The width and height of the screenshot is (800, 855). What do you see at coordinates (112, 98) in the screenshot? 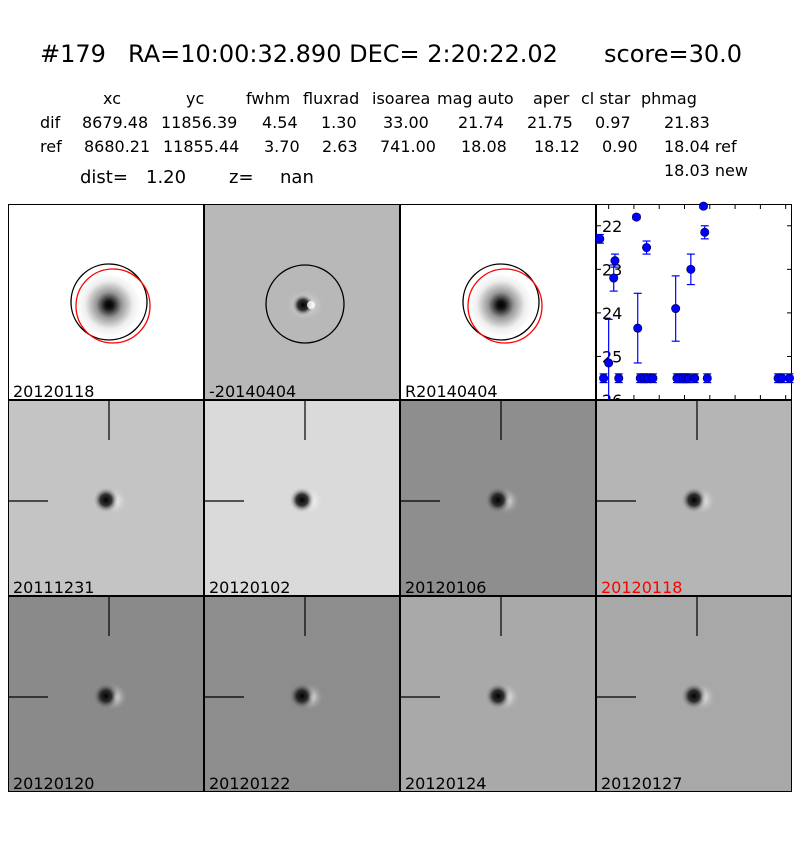
I see `col-xc: xc` at bounding box center [112, 98].